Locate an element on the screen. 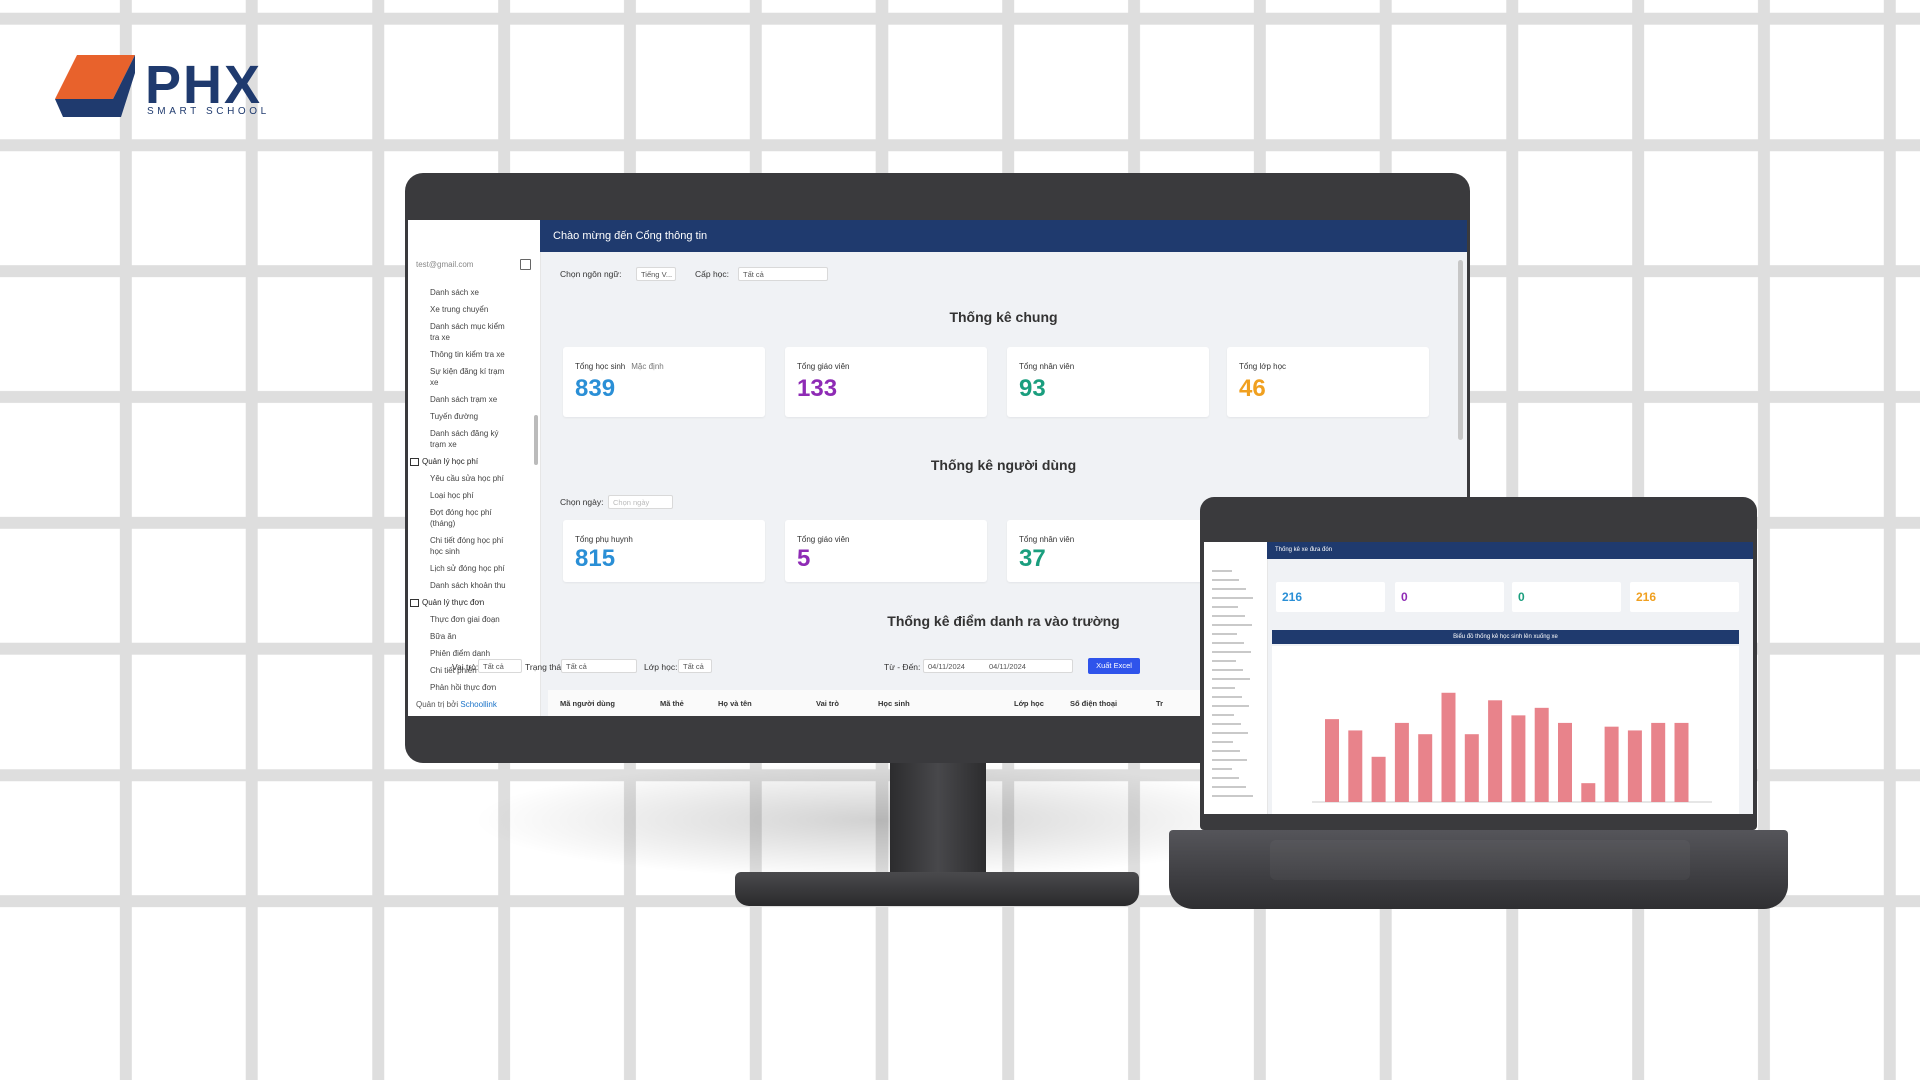  menu-label: Sự kiện đăng kí trạm xe is located at coordinates (467, 377).